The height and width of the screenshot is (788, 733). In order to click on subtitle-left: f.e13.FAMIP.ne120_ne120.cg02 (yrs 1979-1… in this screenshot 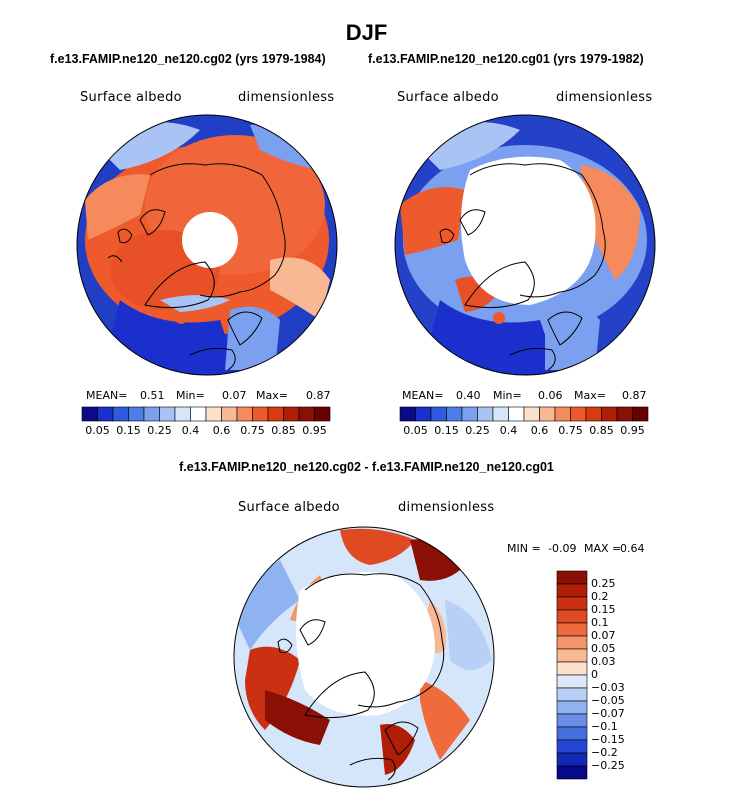, I will do `click(188, 59)`.